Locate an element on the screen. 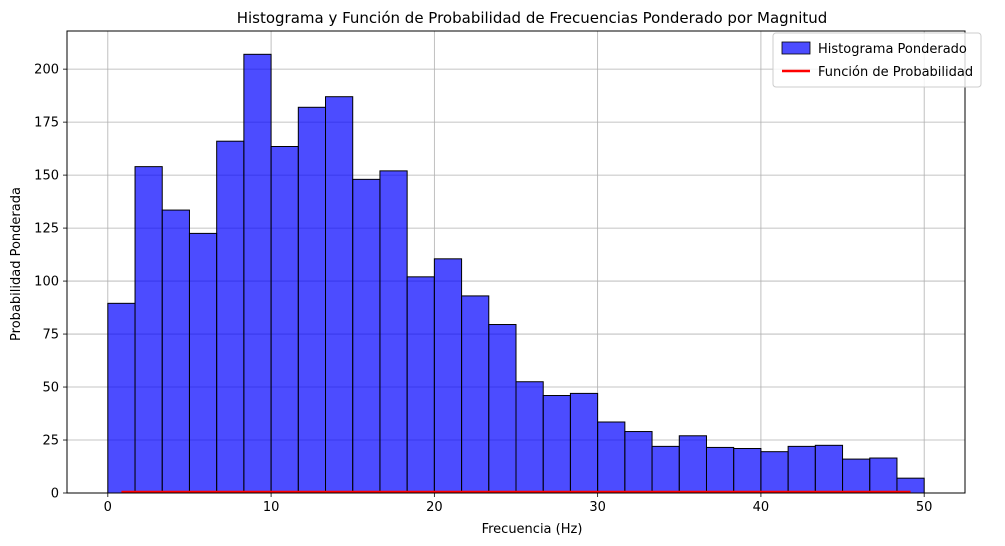 The height and width of the screenshot is (546, 1005). legend-frame is located at coordinates (877, 60).